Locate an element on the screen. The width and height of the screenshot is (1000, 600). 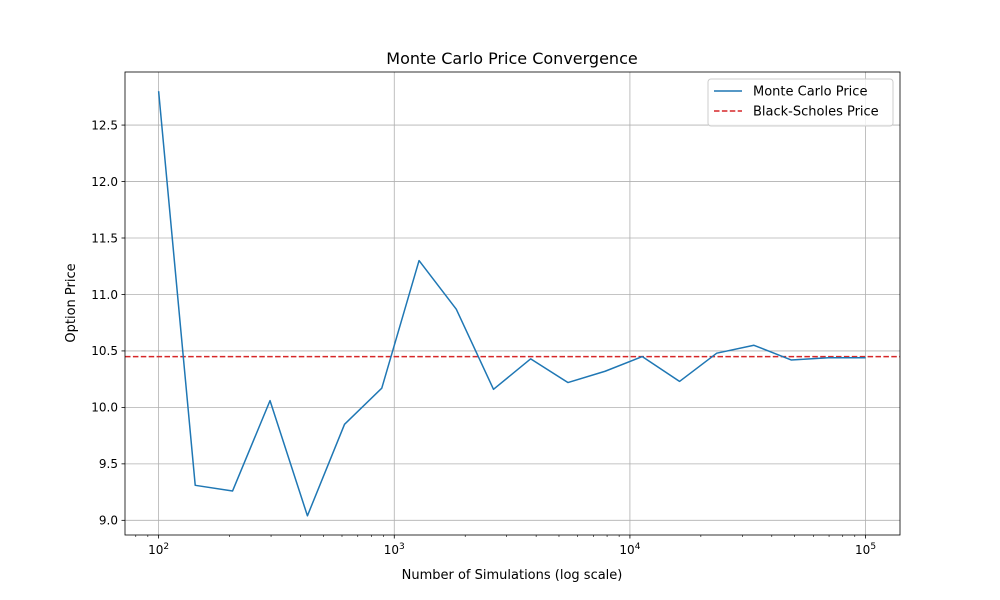
y-axis-label: Option Price is located at coordinates (71, 302).